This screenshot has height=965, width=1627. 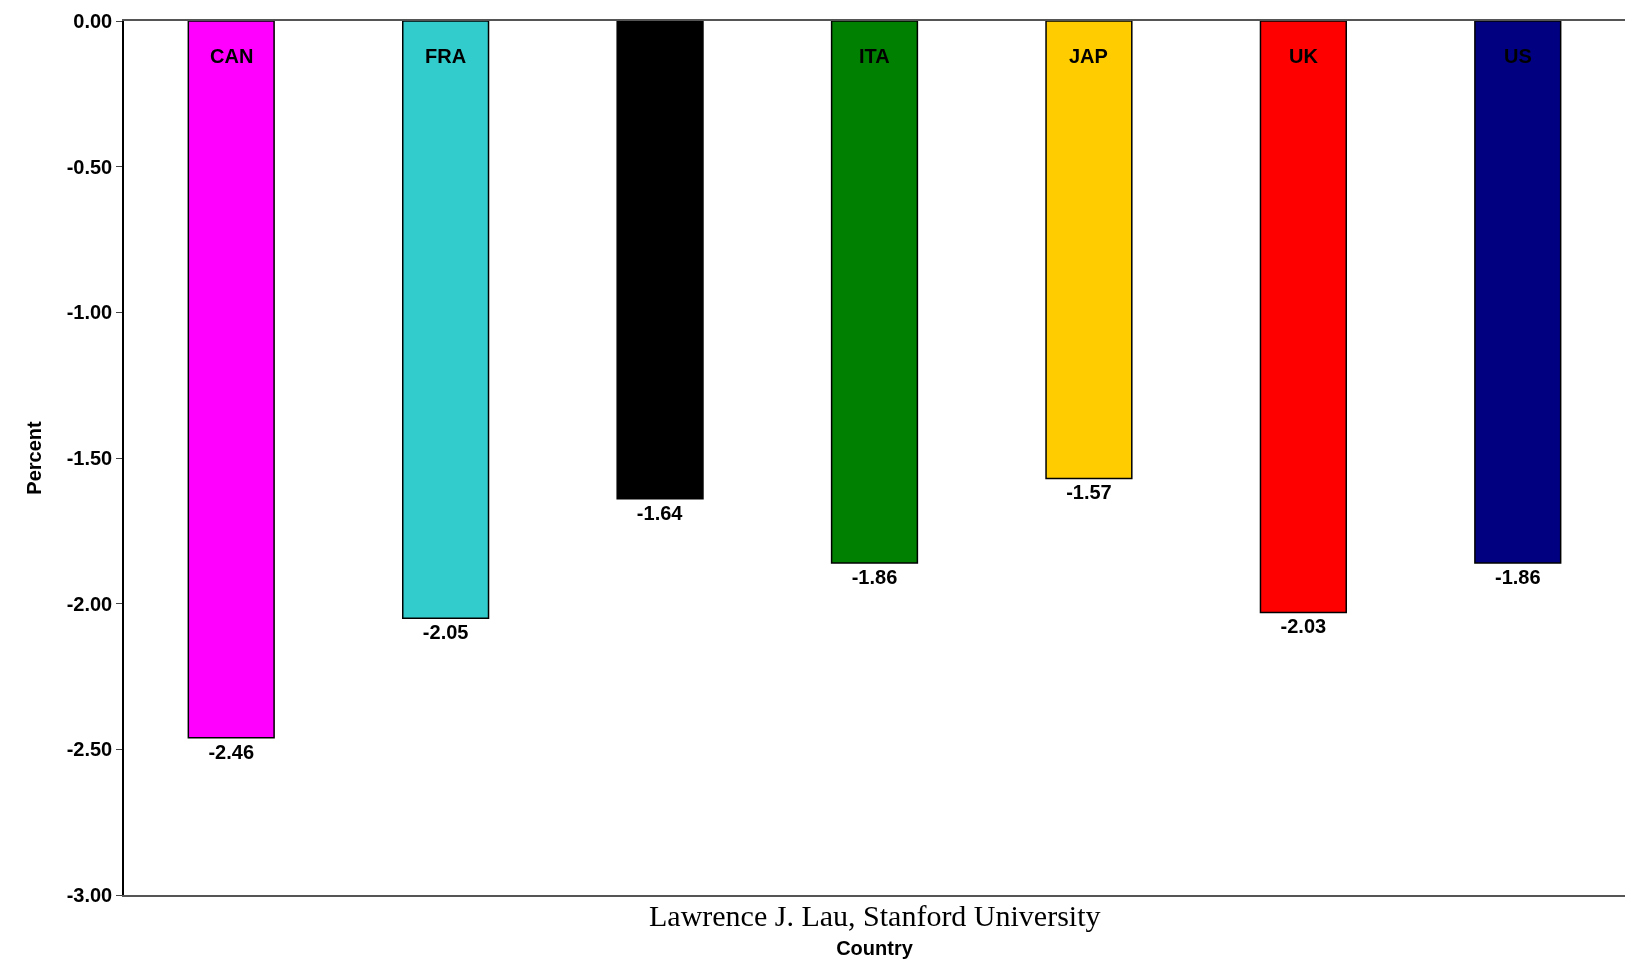 What do you see at coordinates (33, 457) in the screenshot?
I see `y-axis-title: Percent` at bounding box center [33, 457].